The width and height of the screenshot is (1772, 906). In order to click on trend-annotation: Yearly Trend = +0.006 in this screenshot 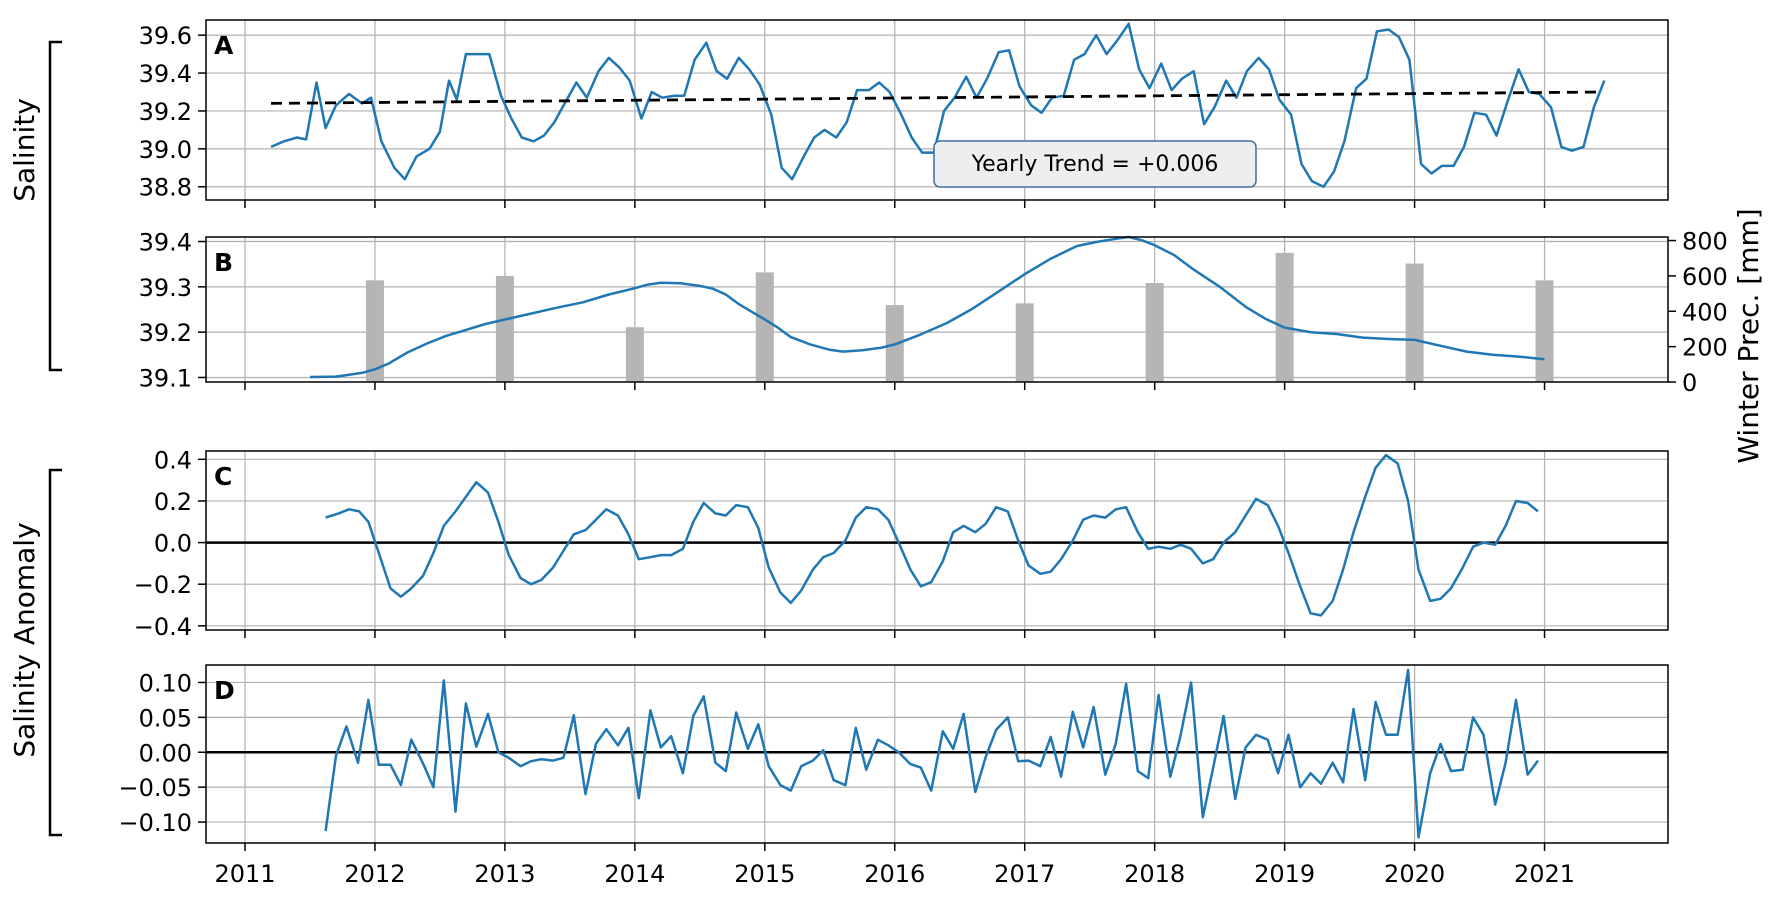, I will do `click(1095, 164)`.